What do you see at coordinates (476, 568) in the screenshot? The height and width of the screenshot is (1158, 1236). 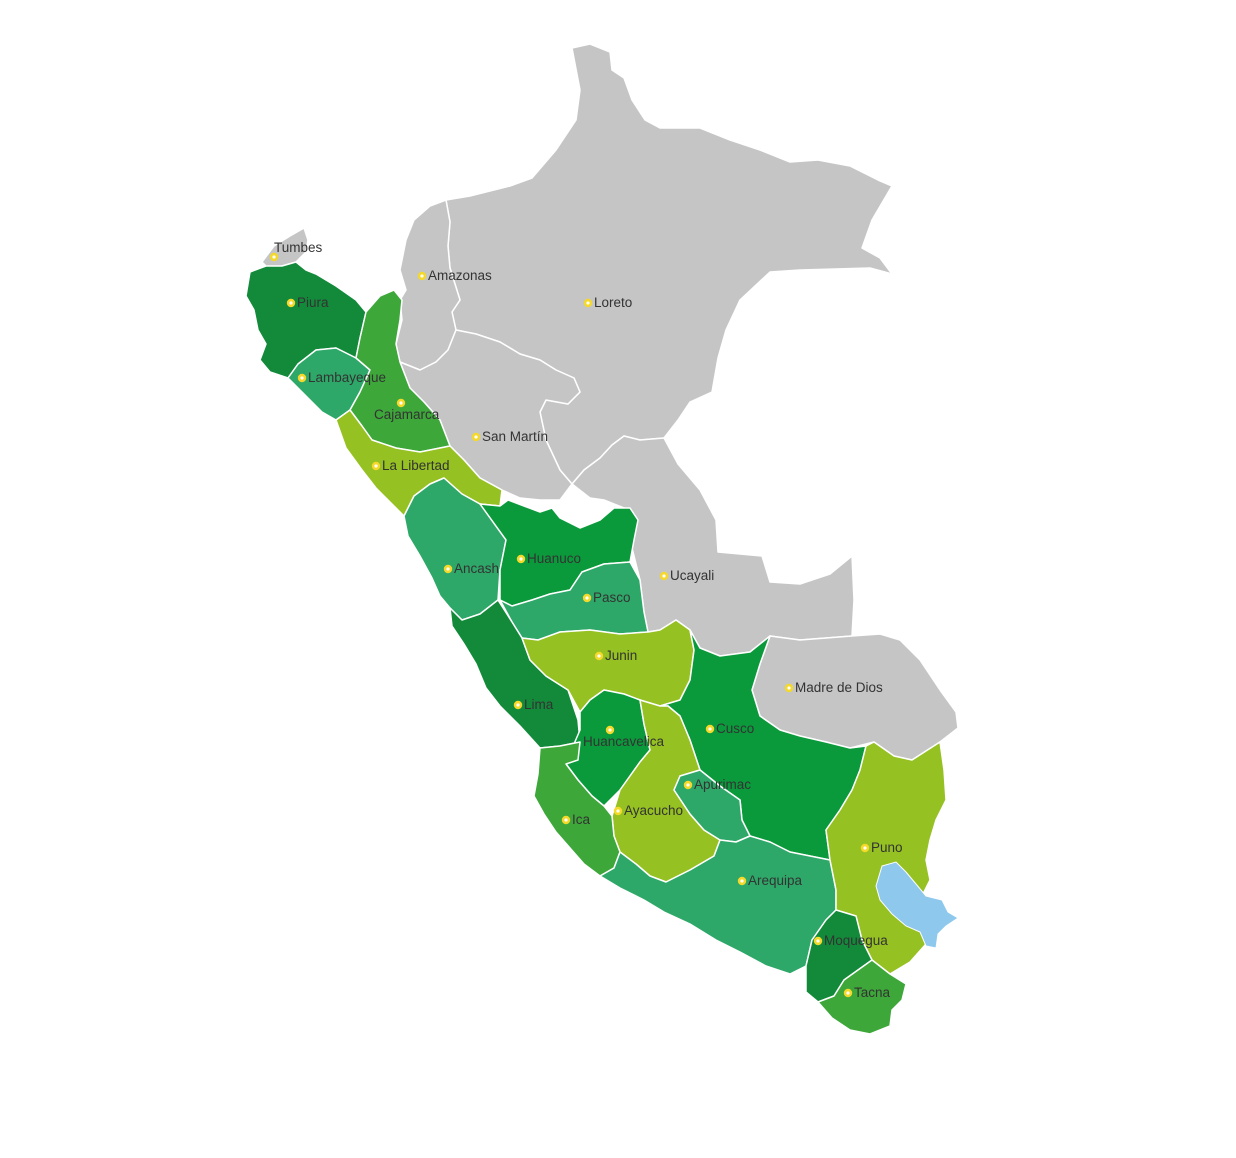 I see `label-ancash: Ancash` at bounding box center [476, 568].